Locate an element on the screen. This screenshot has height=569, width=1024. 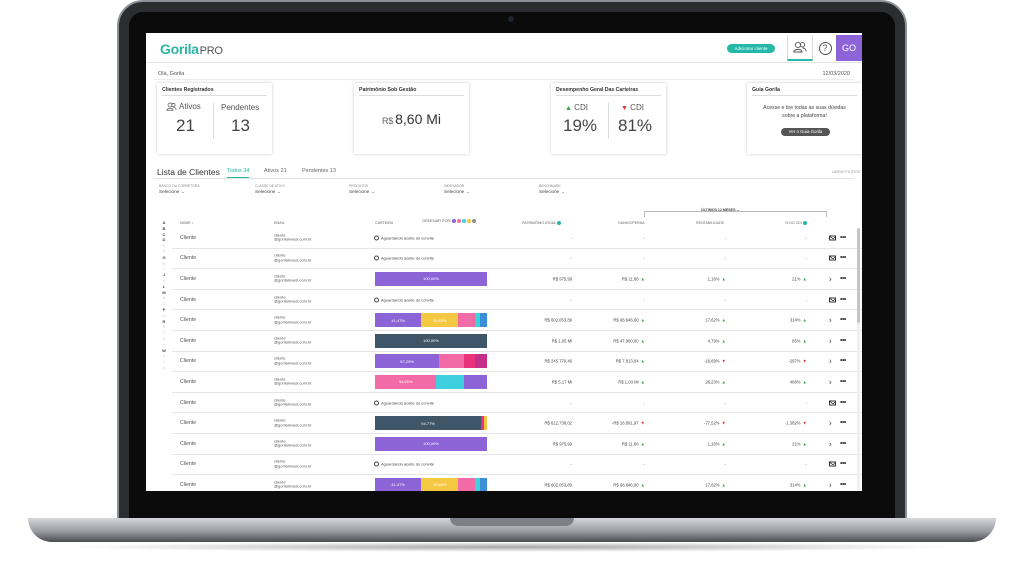
pending-label: Aguardando aceite do convite is located at coordinates (407, 464).